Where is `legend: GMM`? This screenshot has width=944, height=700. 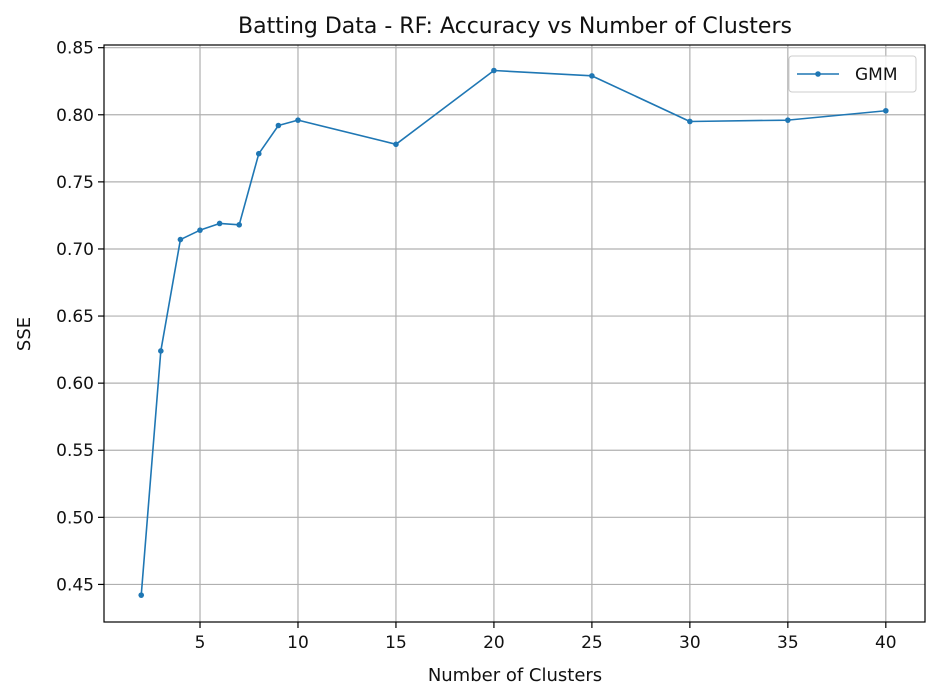 legend: GMM is located at coordinates (852, 74).